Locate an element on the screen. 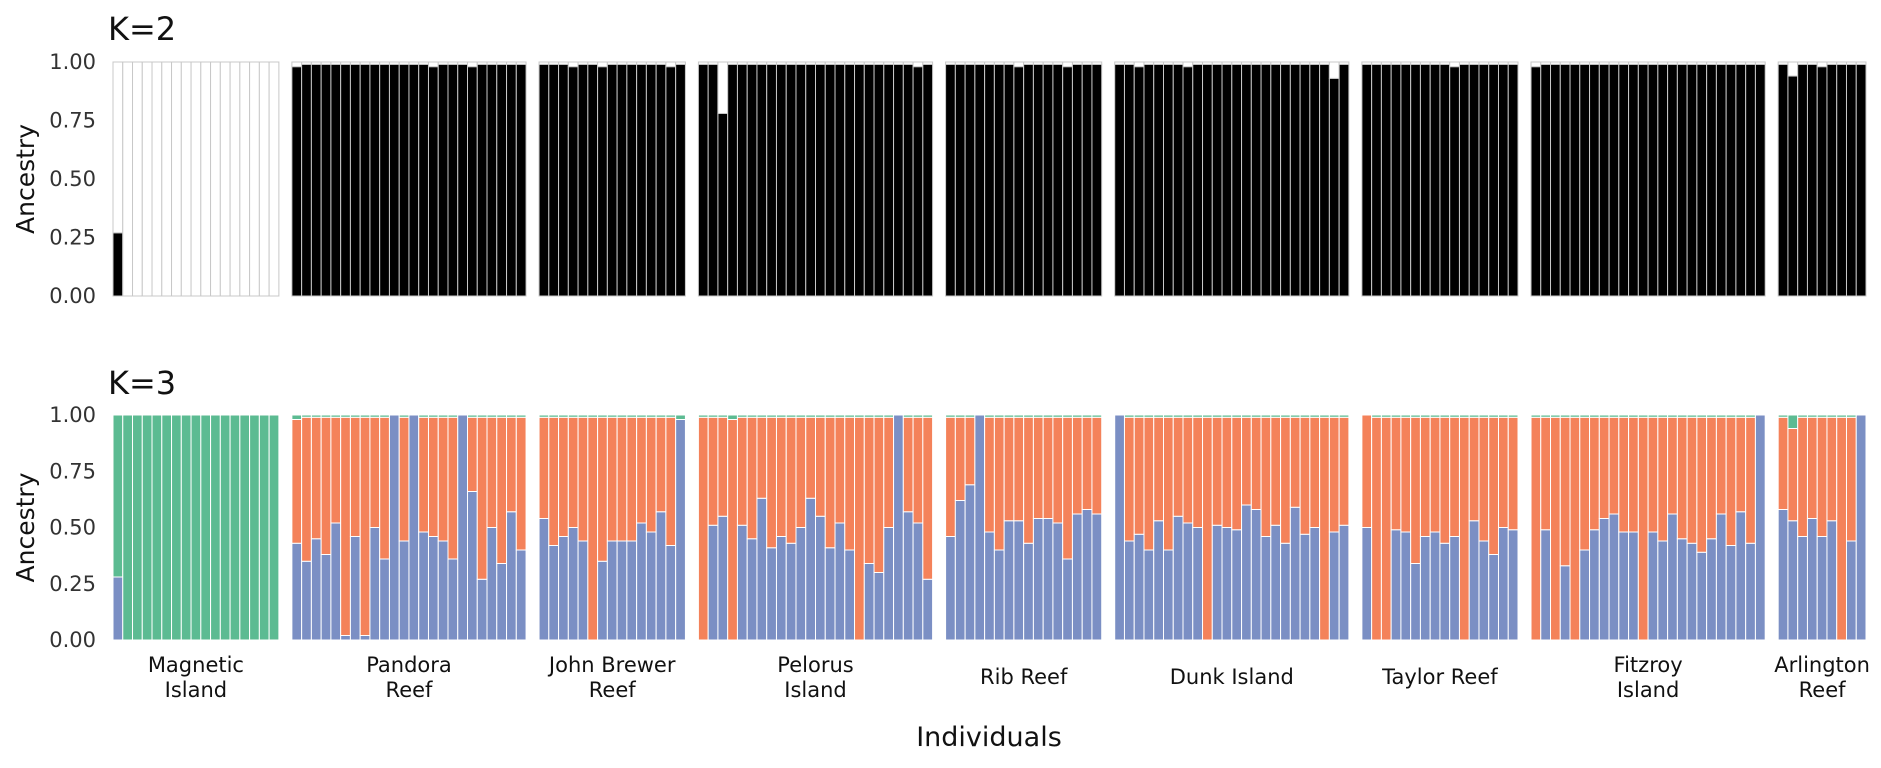 The width and height of the screenshot is (1881, 768). population-label: Reef is located at coordinates (409, 690).